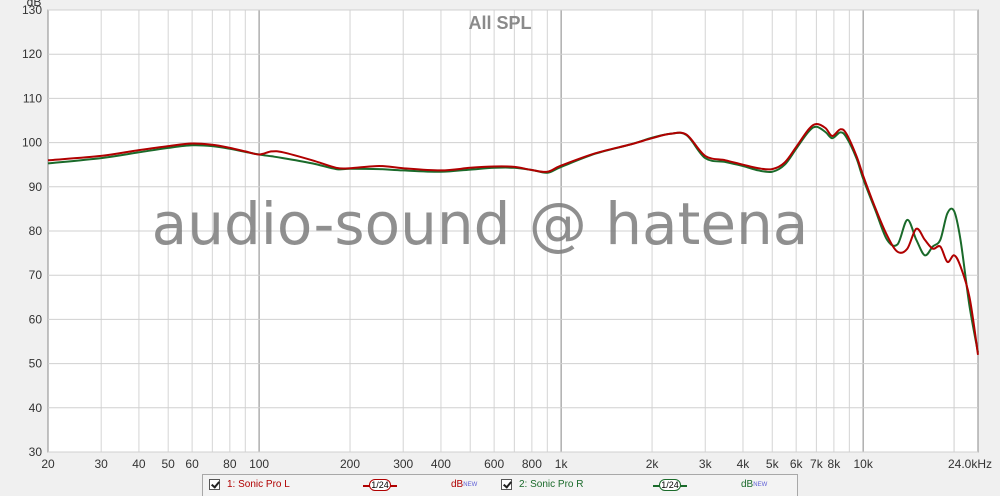 The image size is (1000, 496). Describe the element at coordinates (470, 485) in the screenshot. I see `series-1-new-badge: NEW` at that location.